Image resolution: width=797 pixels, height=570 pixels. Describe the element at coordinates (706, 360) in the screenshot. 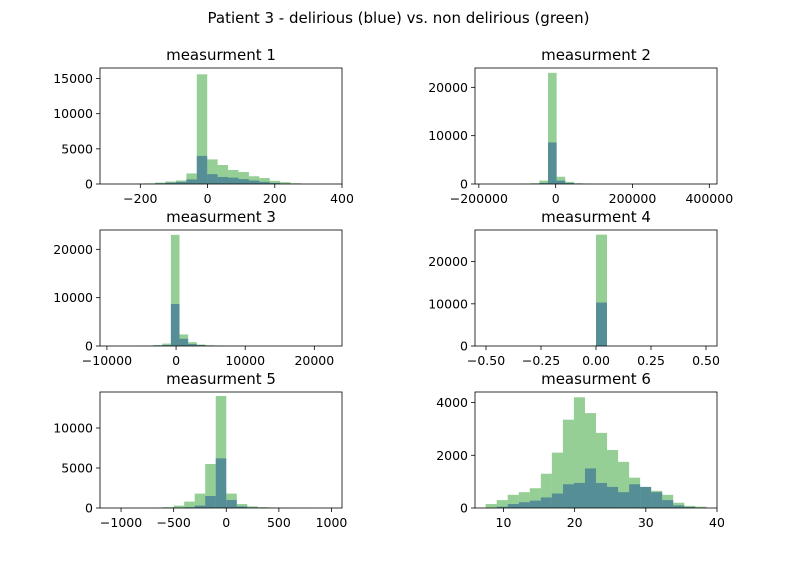

I see `x-tick-label: 0.50` at that location.